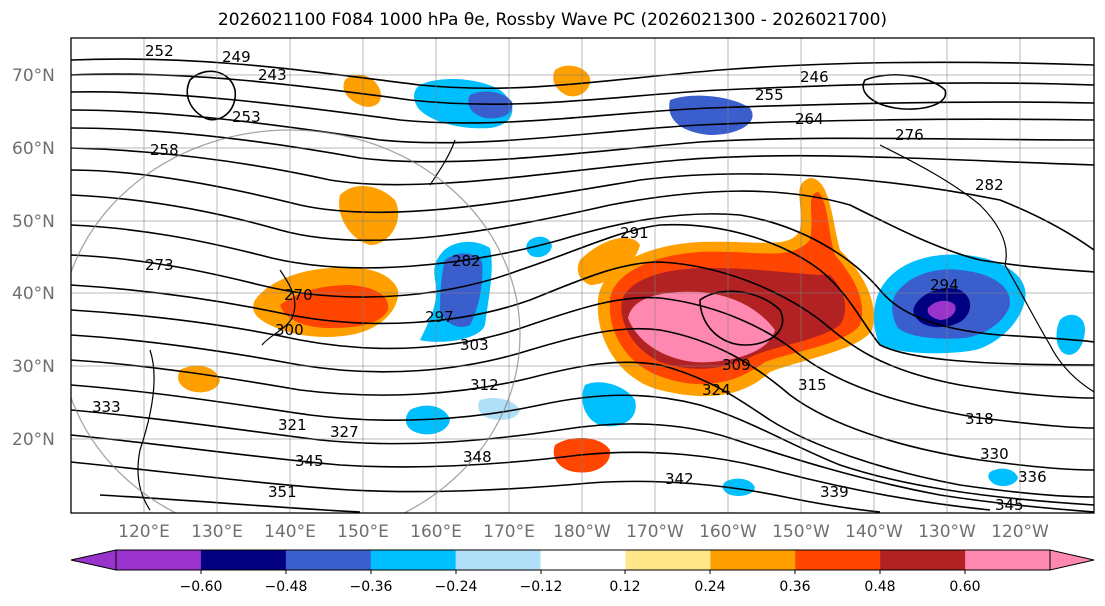 The image size is (1105, 606). What do you see at coordinates (944, 285) in the screenshot?
I see `contour-label: 294` at bounding box center [944, 285].